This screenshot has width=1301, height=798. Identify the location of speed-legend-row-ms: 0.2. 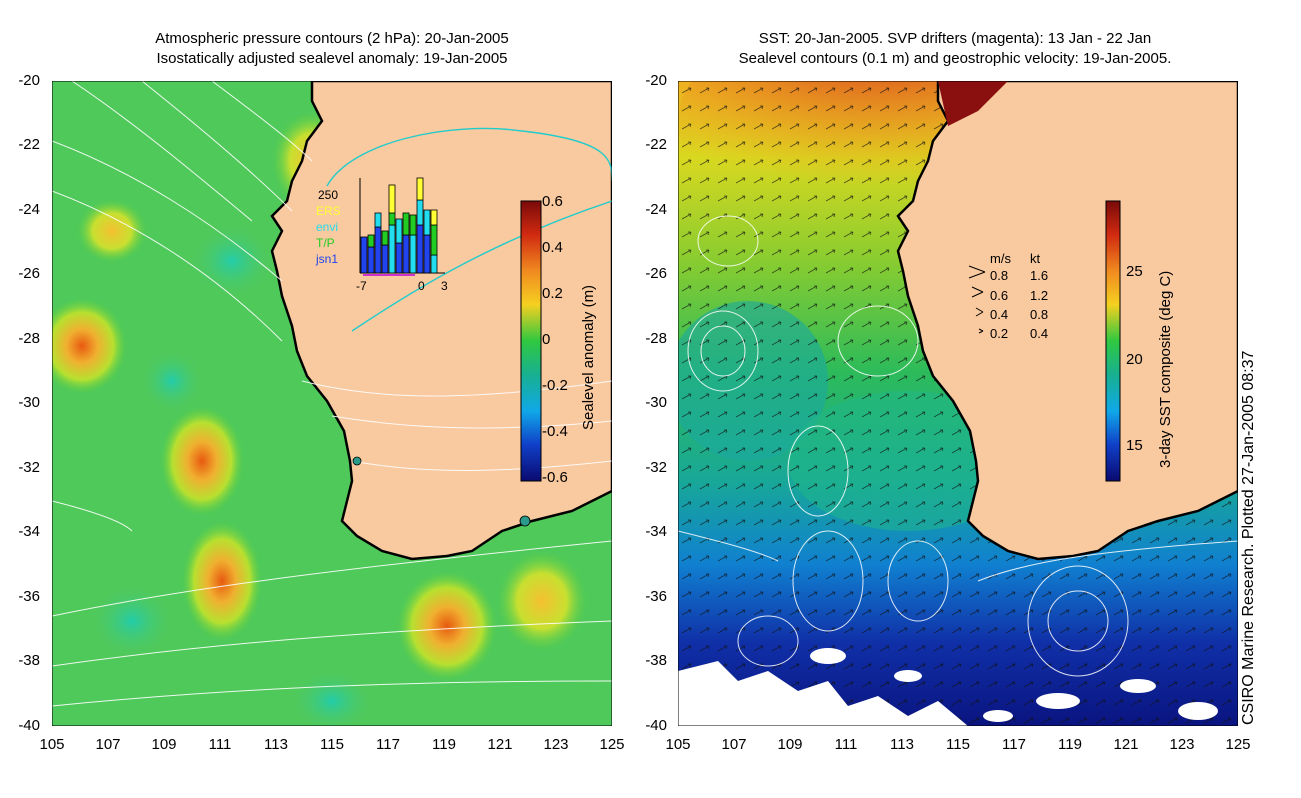
(999, 333).